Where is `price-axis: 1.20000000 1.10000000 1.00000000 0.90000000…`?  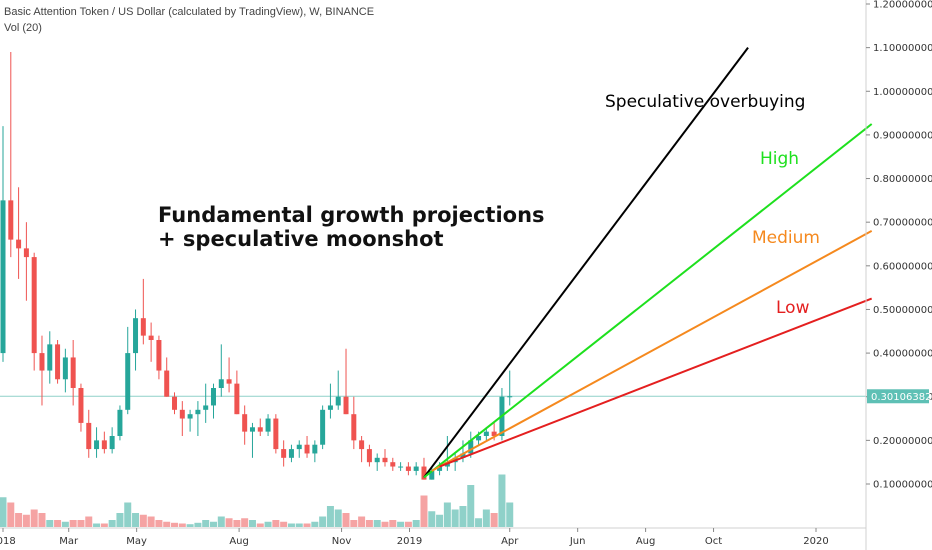
price-axis: 1.20000000 1.10000000 1.00000000 0.90000000… is located at coordinates (898, 275).